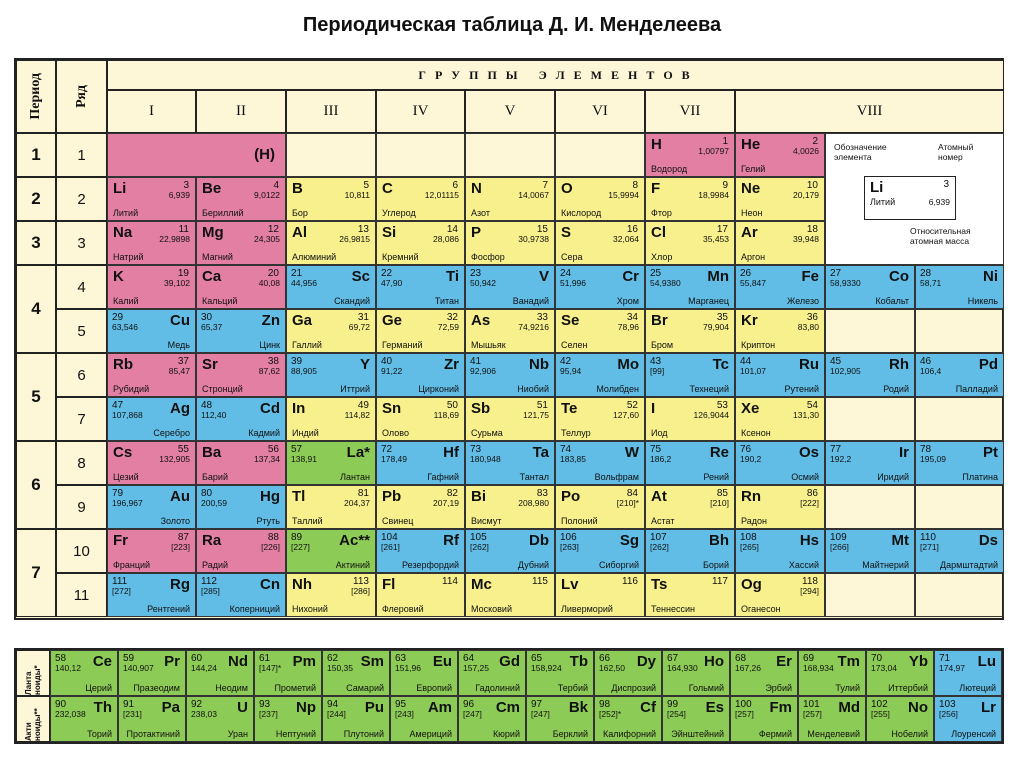  What do you see at coordinates (510, 375) in the screenshot?
I see `element-cell: Nb 41 92,906 Ниобий` at bounding box center [510, 375].